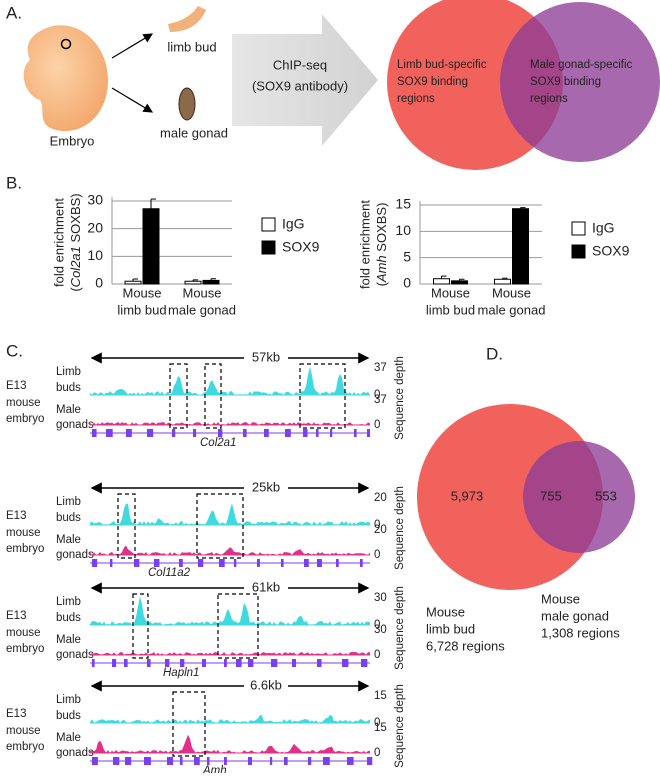 This screenshot has width=660, height=778. Describe the element at coordinates (16, 516) in the screenshot. I see `row-label: E13` at that location.